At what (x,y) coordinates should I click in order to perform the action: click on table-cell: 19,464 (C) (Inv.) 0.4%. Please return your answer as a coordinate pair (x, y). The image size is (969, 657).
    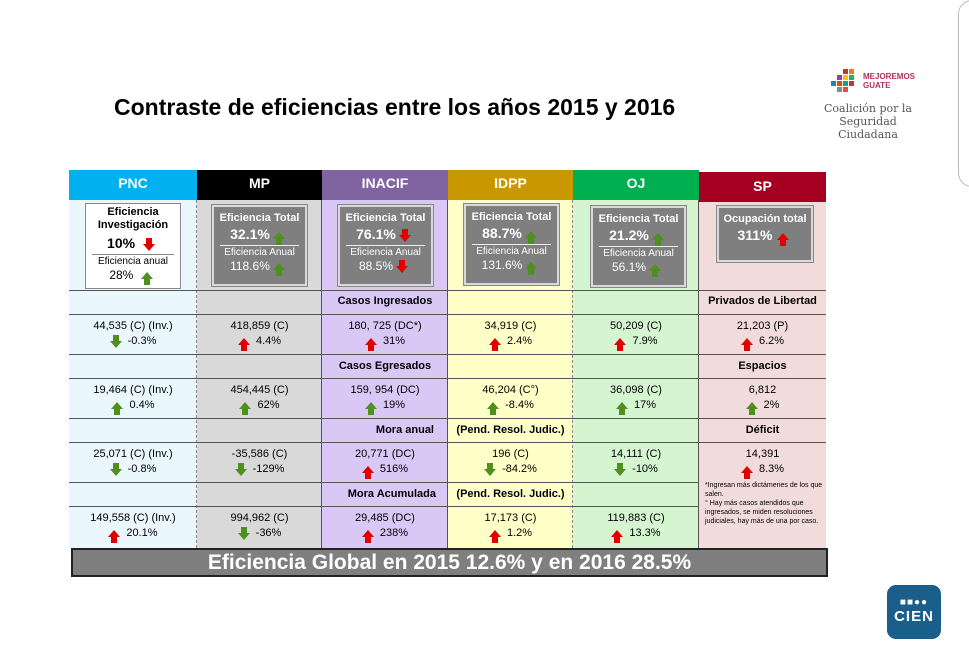
    Looking at the image, I should click on (133, 399).